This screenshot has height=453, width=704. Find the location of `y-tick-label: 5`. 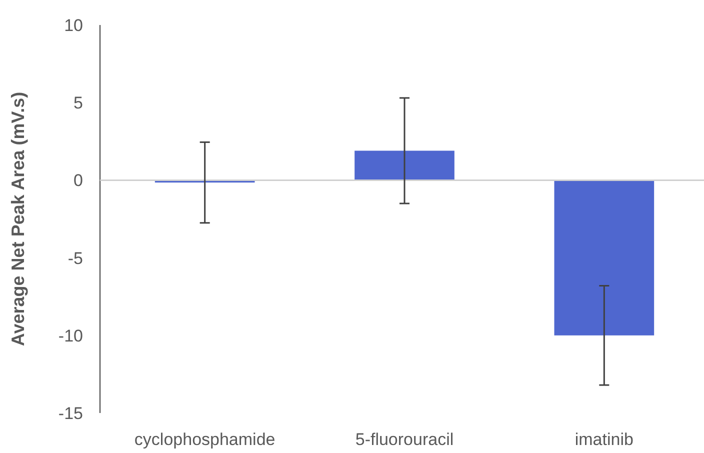

y-tick-label: 5 is located at coordinates (78, 103).